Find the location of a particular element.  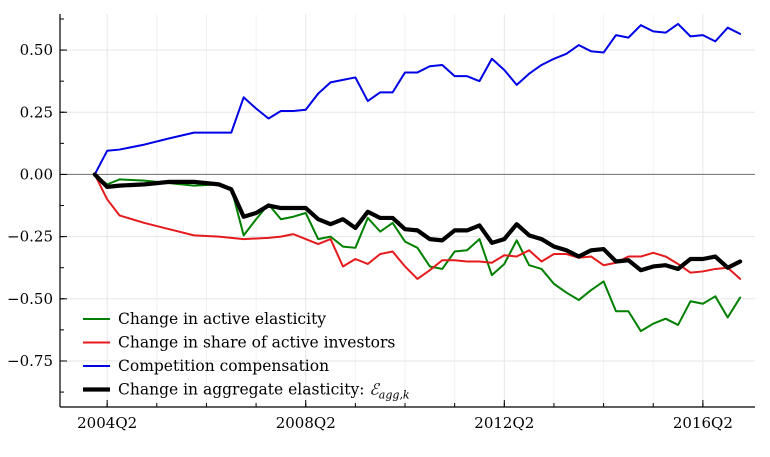

legend-label: Change in aggregate elasticity: ℰagg,k is located at coordinates (264, 391).